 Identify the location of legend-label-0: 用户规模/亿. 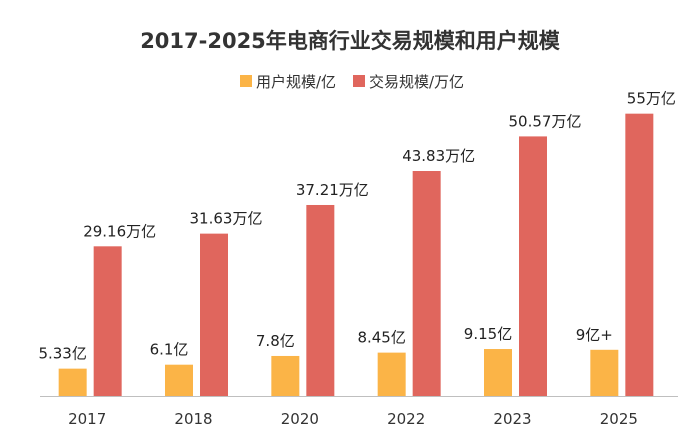
(296, 82).